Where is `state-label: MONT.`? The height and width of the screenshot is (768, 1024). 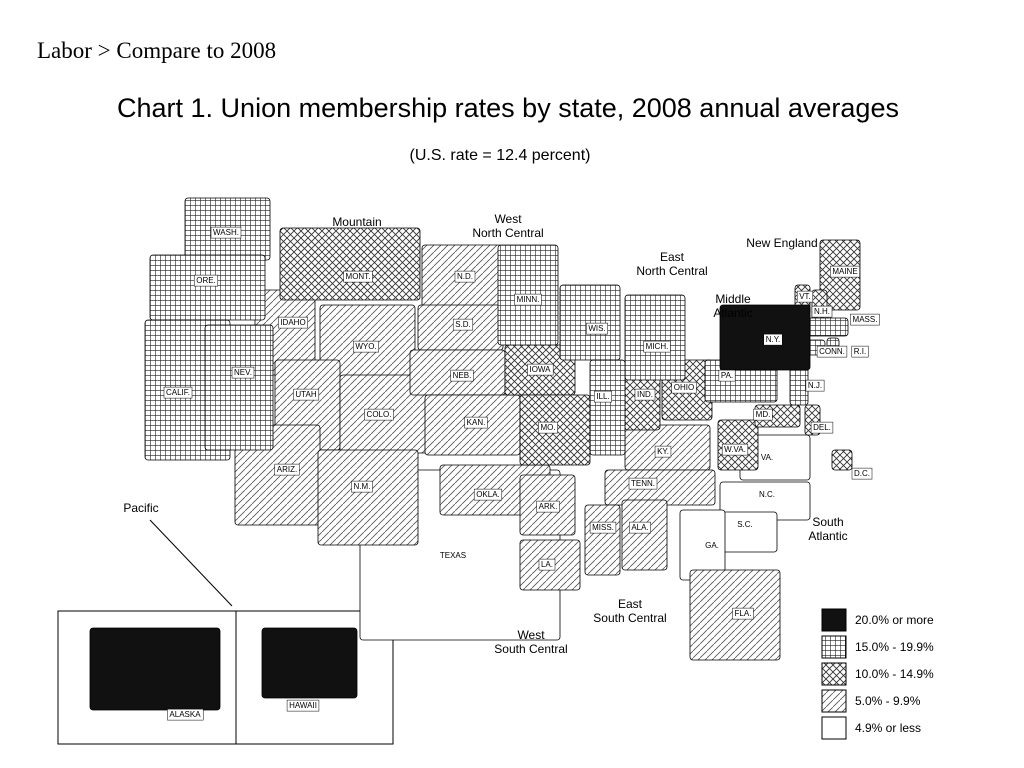 state-label: MONT. is located at coordinates (358, 276).